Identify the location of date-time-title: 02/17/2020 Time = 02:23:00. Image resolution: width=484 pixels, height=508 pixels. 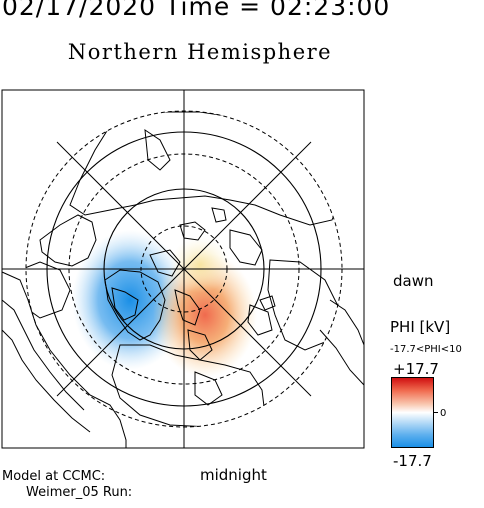
(196, 10).